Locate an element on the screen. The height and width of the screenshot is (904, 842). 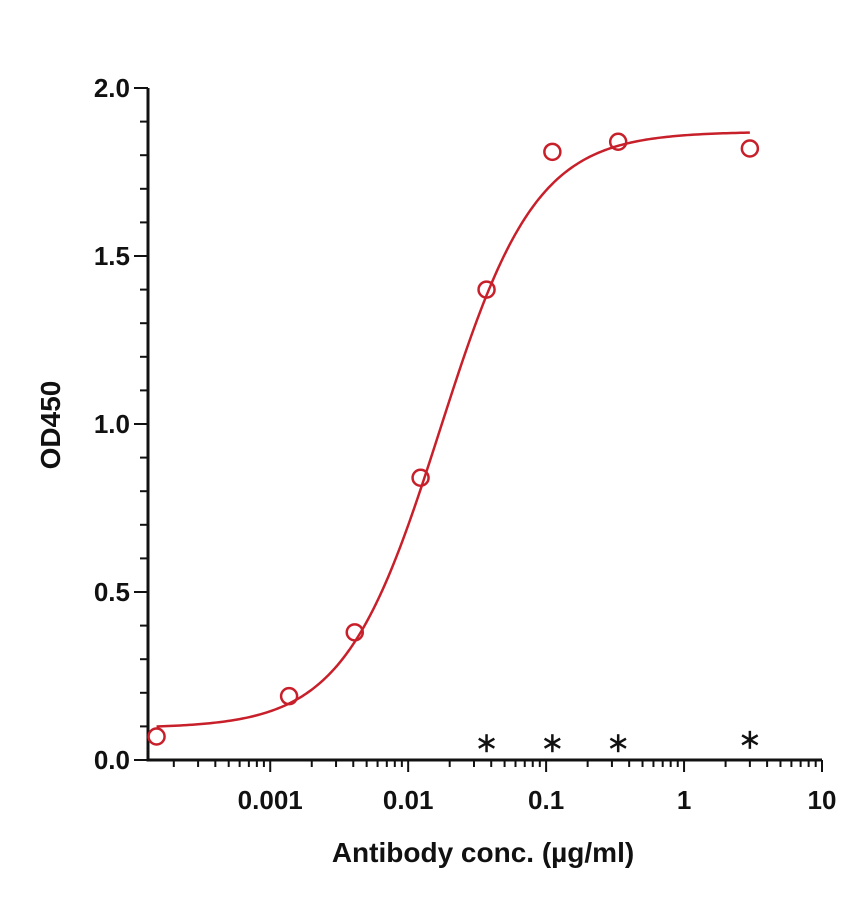
x-tick-label: 0.01 is located at coordinates (408, 800).